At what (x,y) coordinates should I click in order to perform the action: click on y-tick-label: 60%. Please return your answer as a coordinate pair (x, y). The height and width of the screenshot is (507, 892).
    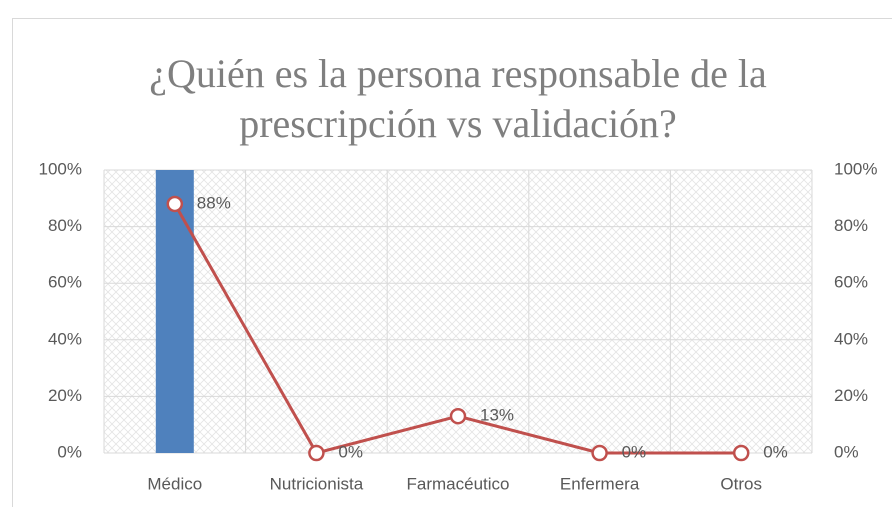
    Looking at the image, I should click on (65, 282).